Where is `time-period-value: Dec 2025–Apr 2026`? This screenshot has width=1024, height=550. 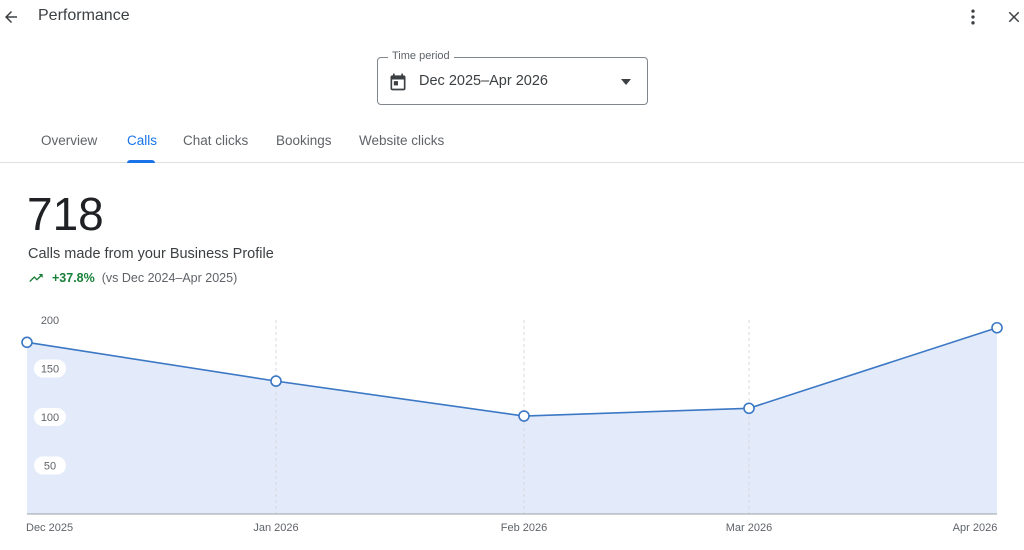
time-period-value: Dec 2025–Apr 2026 is located at coordinates (483, 81).